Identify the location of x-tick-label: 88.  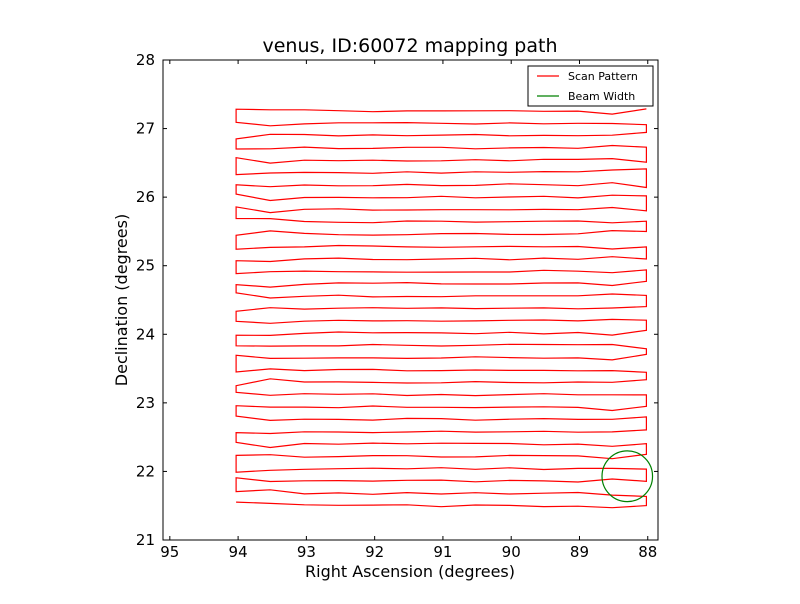
(647, 552).